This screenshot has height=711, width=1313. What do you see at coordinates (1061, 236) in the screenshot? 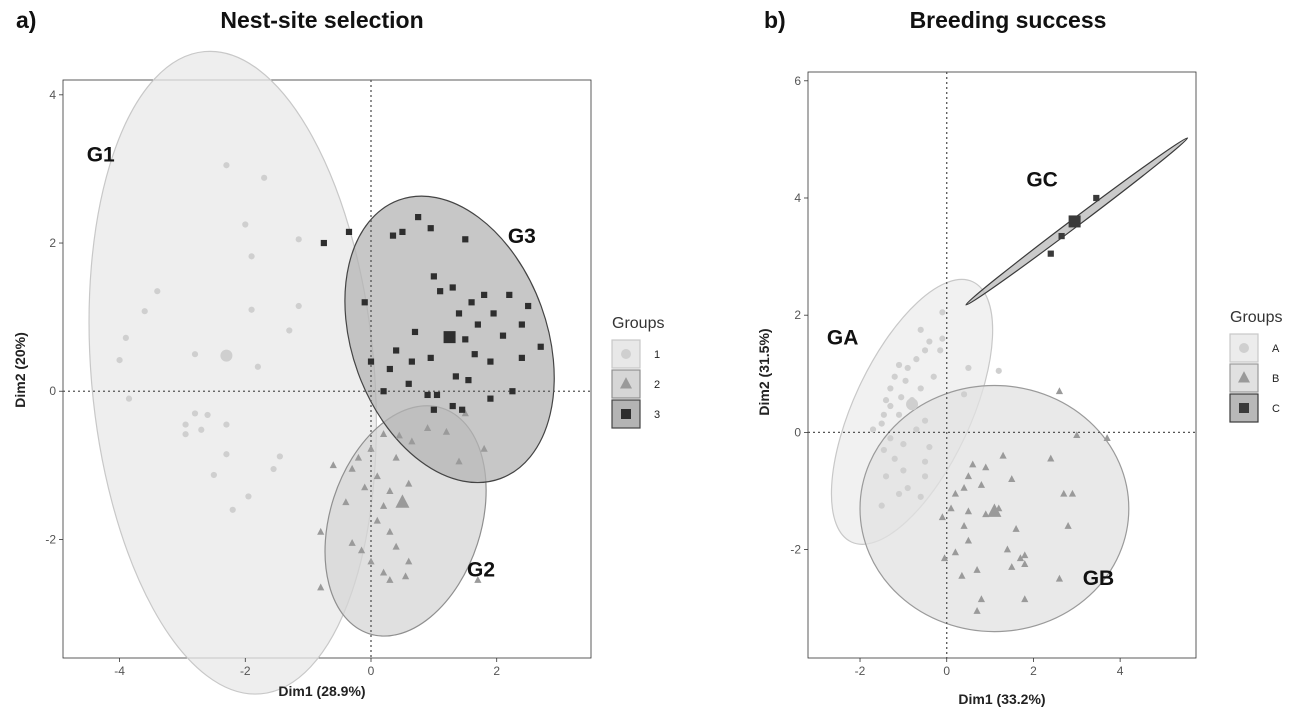
I see `panel-b-point-C` at bounding box center [1061, 236].